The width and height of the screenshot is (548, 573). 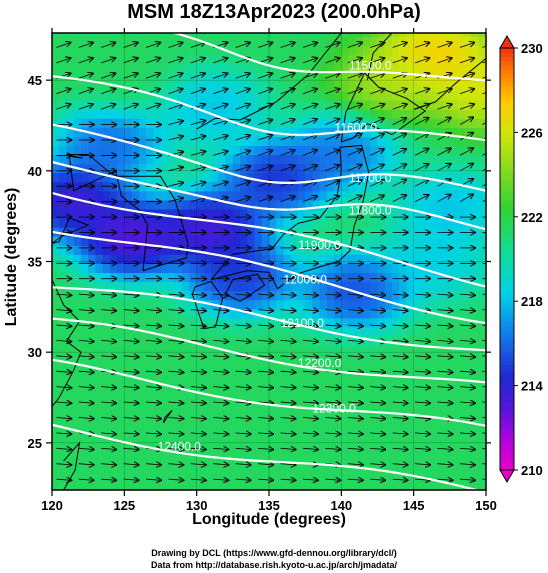 I want to click on contour-label: 11900.0, so click(x=319, y=245).